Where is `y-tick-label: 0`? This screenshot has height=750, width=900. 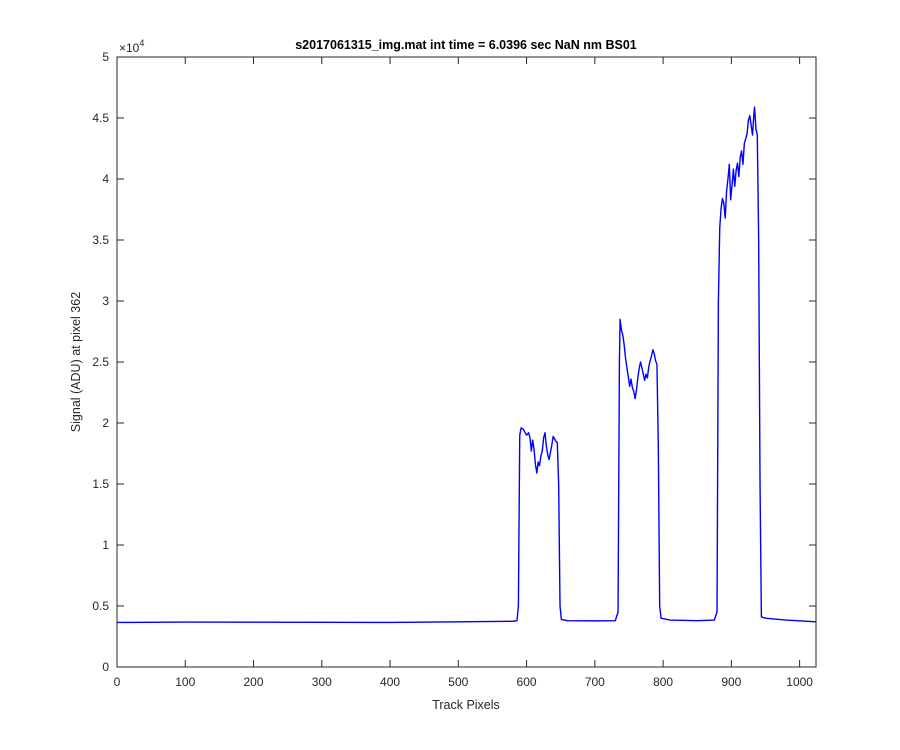 y-tick-label: 0 is located at coordinates (105, 667).